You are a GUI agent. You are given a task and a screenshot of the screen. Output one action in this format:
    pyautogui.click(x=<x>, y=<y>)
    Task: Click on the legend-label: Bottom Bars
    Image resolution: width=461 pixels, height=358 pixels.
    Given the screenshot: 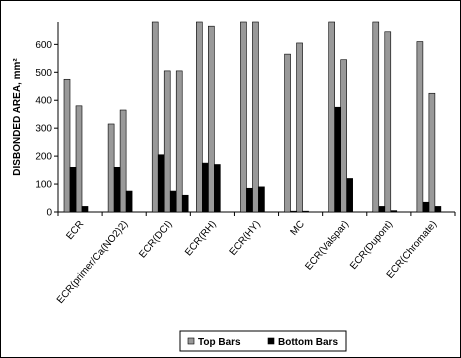 What is the action you would take?
    pyautogui.click(x=308, y=342)
    